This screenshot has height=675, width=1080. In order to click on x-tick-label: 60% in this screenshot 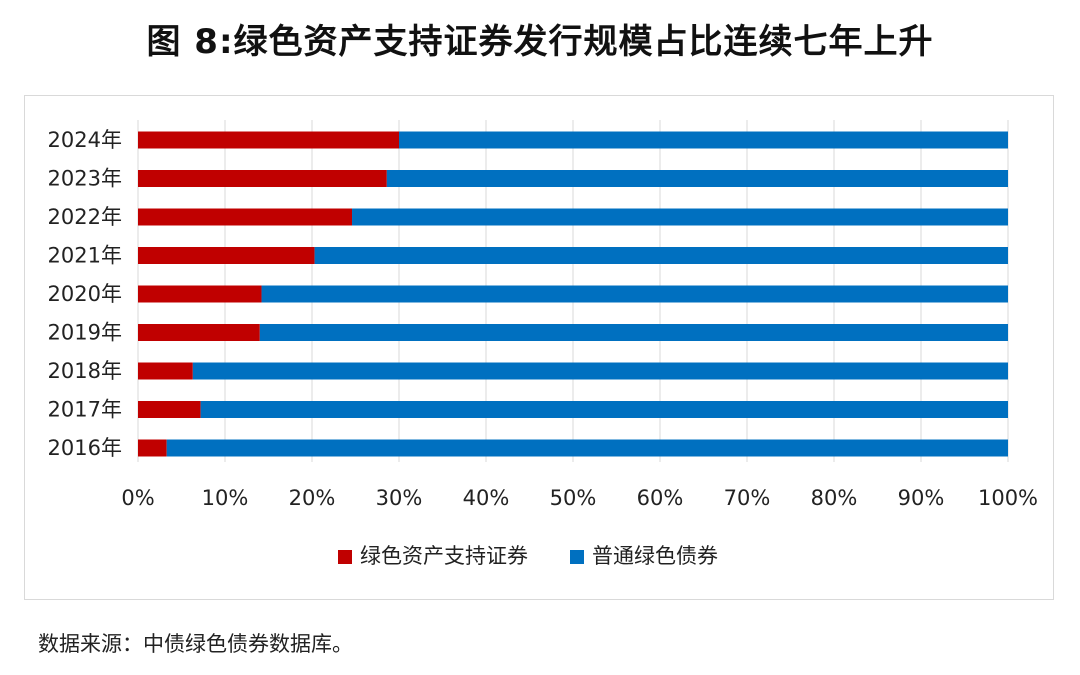, I will do `click(660, 498)`.